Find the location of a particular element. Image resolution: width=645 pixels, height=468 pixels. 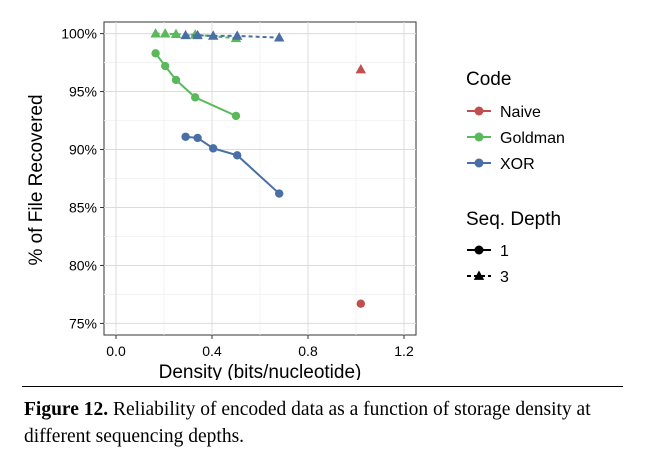

legend-depth-title: Seq. Depth is located at coordinates (513, 219).